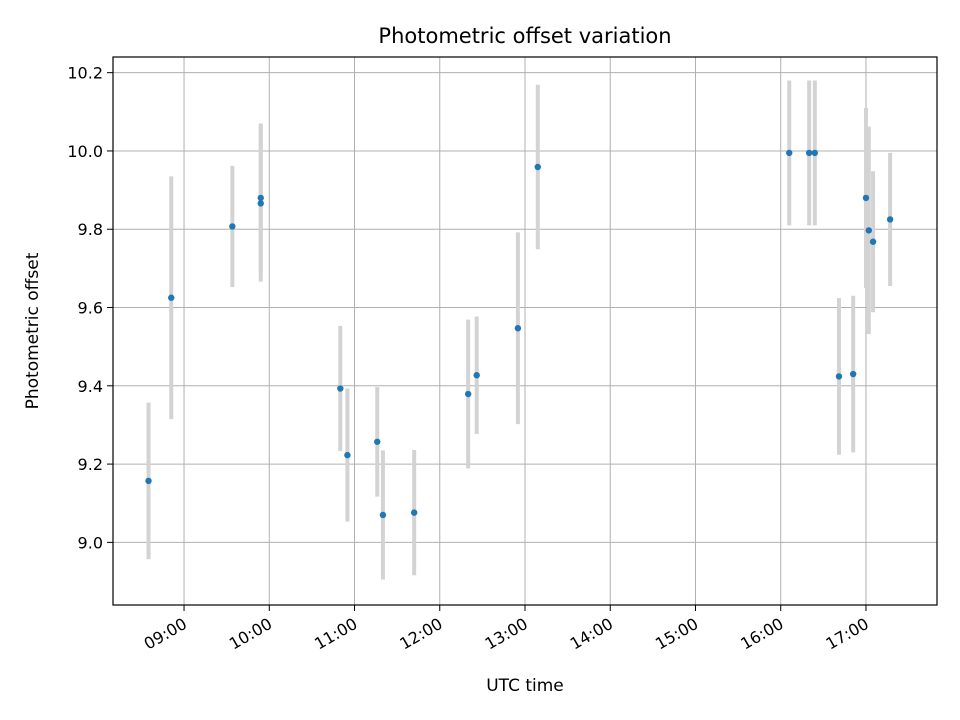  Describe the element at coordinates (33, 330) in the screenshot. I see `y-axis-label: Photometric offset` at that location.